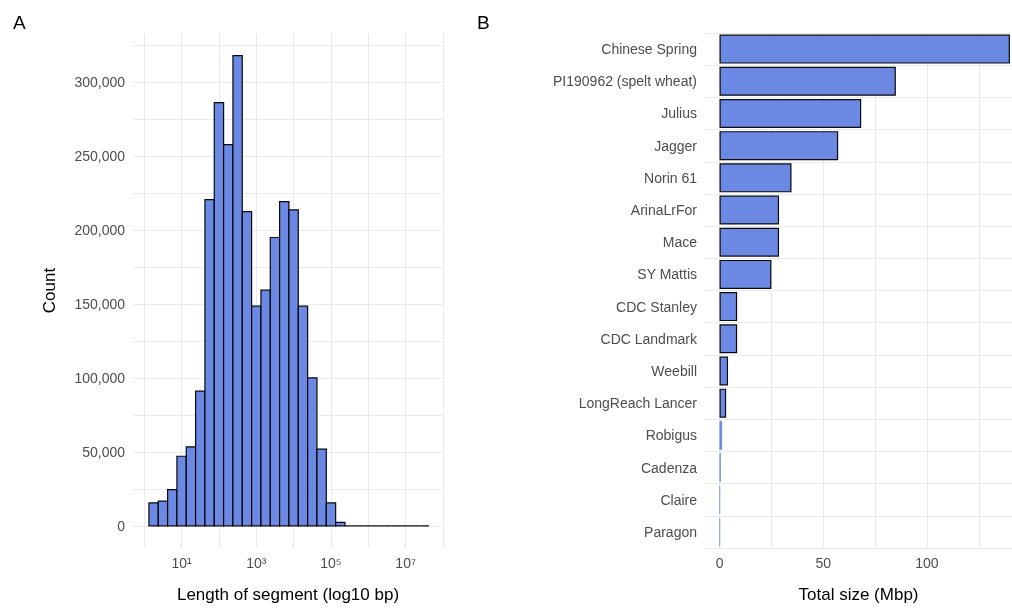 The image size is (1012, 616). I want to click on x-tick-label: 10⁵, so click(331, 563).